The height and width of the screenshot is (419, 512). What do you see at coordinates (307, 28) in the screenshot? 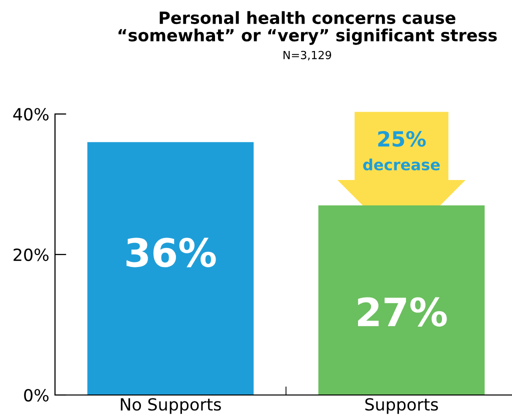
I see `chart-title: Personal health concerns cause “somewhat” or “very” significant stress` at bounding box center [307, 28].